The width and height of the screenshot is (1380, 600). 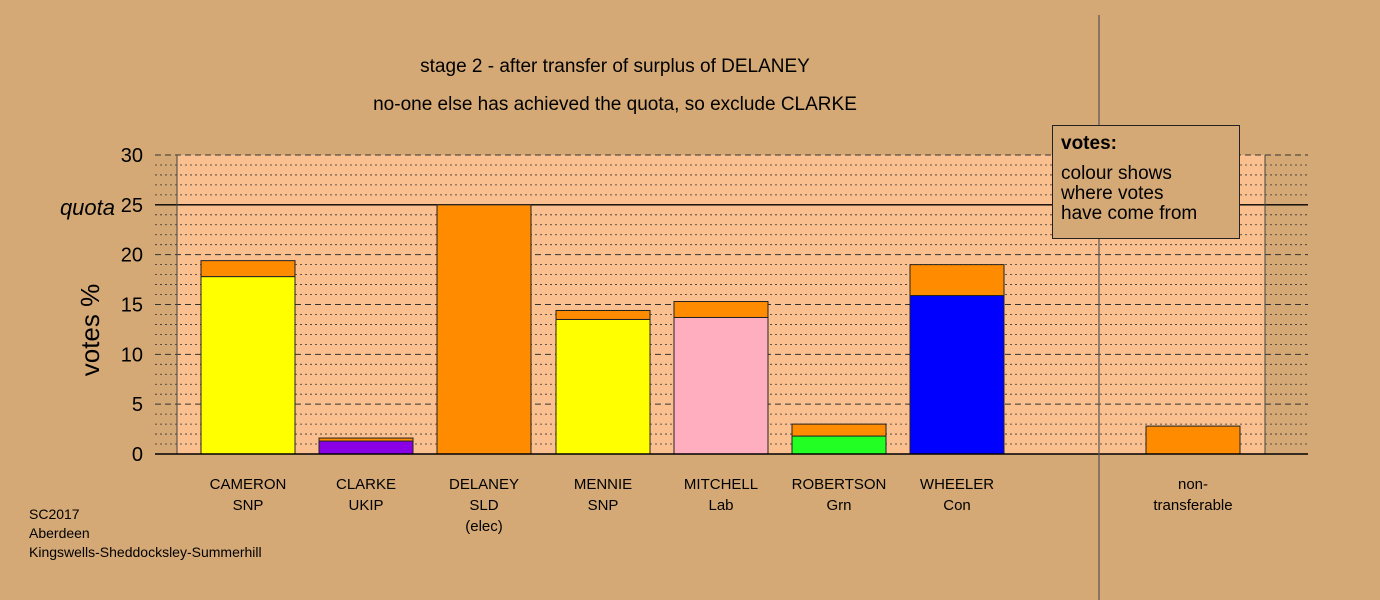 What do you see at coordinates (721, 484) in the screenshot?
I see `category-label: MITCHELL` at bounding box center [721, 484].